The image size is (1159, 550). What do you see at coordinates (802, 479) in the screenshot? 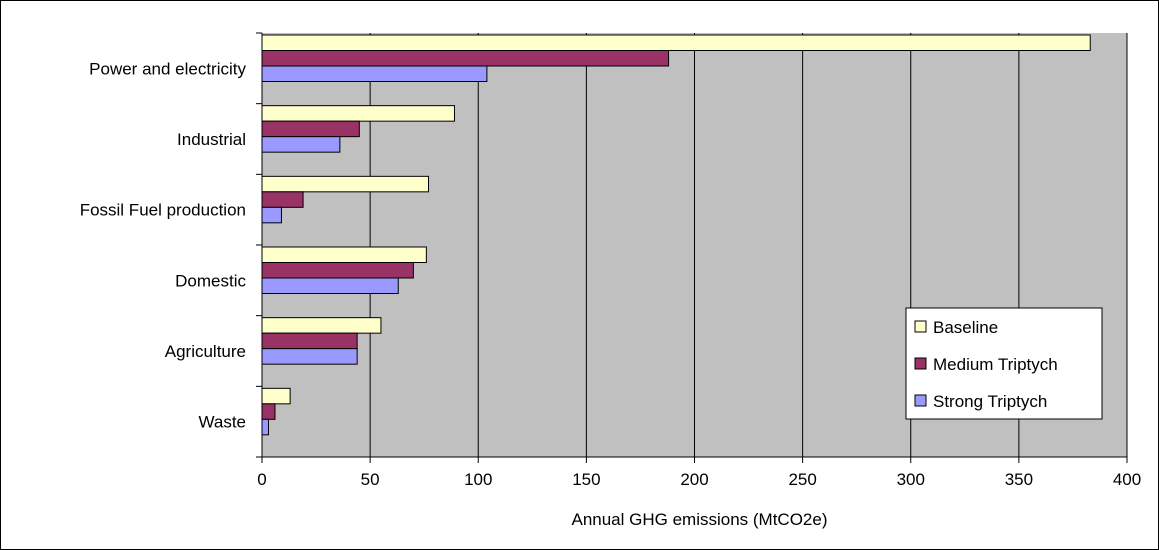
I see `x-tick-label: 250` at bounding box center [802, 479].